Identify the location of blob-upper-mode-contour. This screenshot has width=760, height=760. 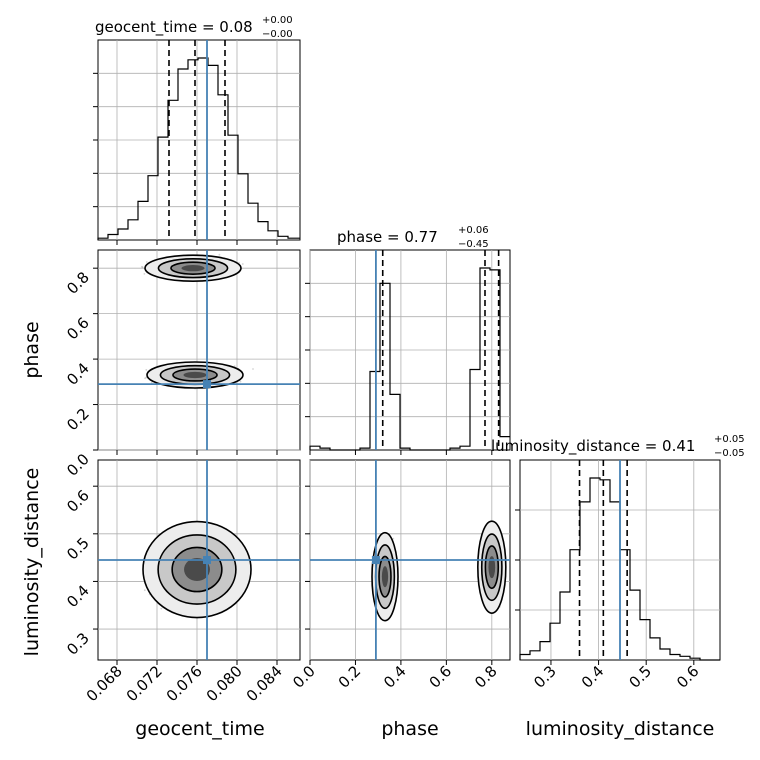
(193, 268).